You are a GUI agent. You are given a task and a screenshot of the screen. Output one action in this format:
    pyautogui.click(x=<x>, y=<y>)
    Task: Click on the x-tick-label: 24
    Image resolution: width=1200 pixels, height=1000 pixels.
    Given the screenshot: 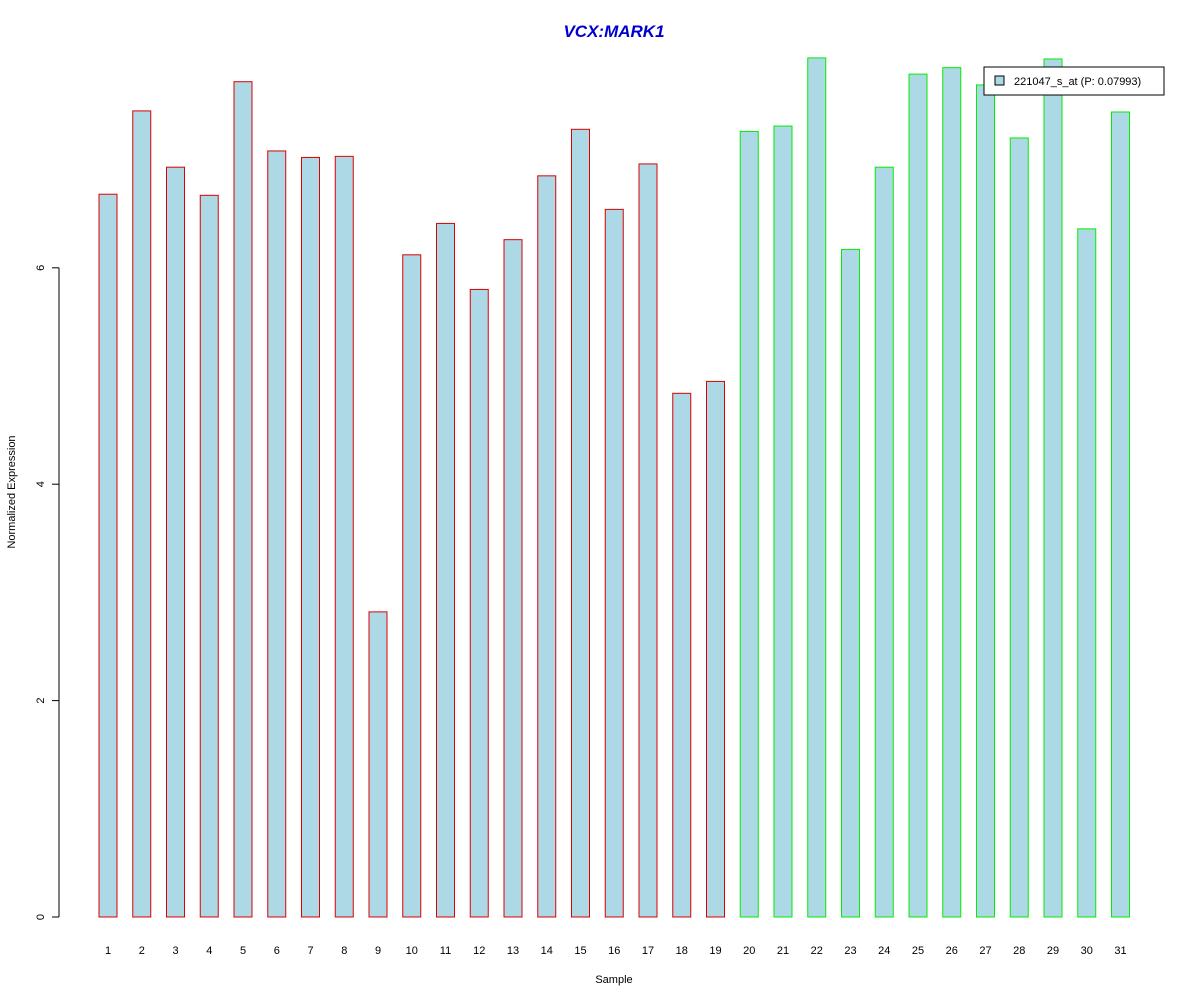 What is the action you would take?
    pyautogui.click(x=884, y=951)
    